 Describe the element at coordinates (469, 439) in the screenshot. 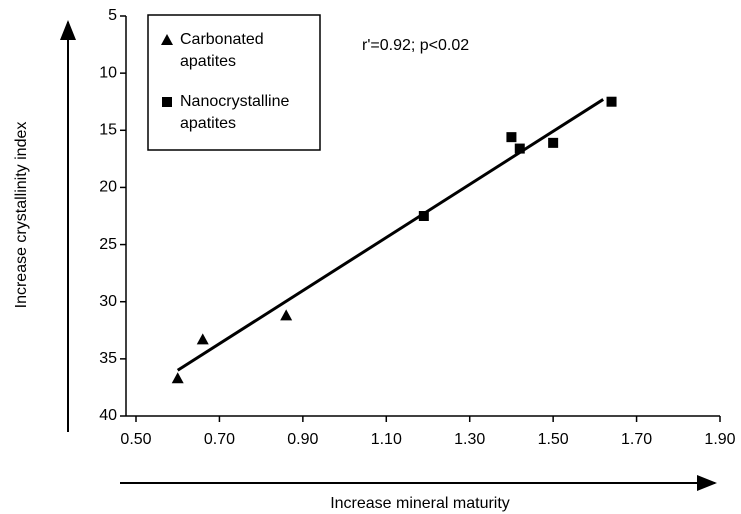

I see `x-tick-label: 1.30` at that location.